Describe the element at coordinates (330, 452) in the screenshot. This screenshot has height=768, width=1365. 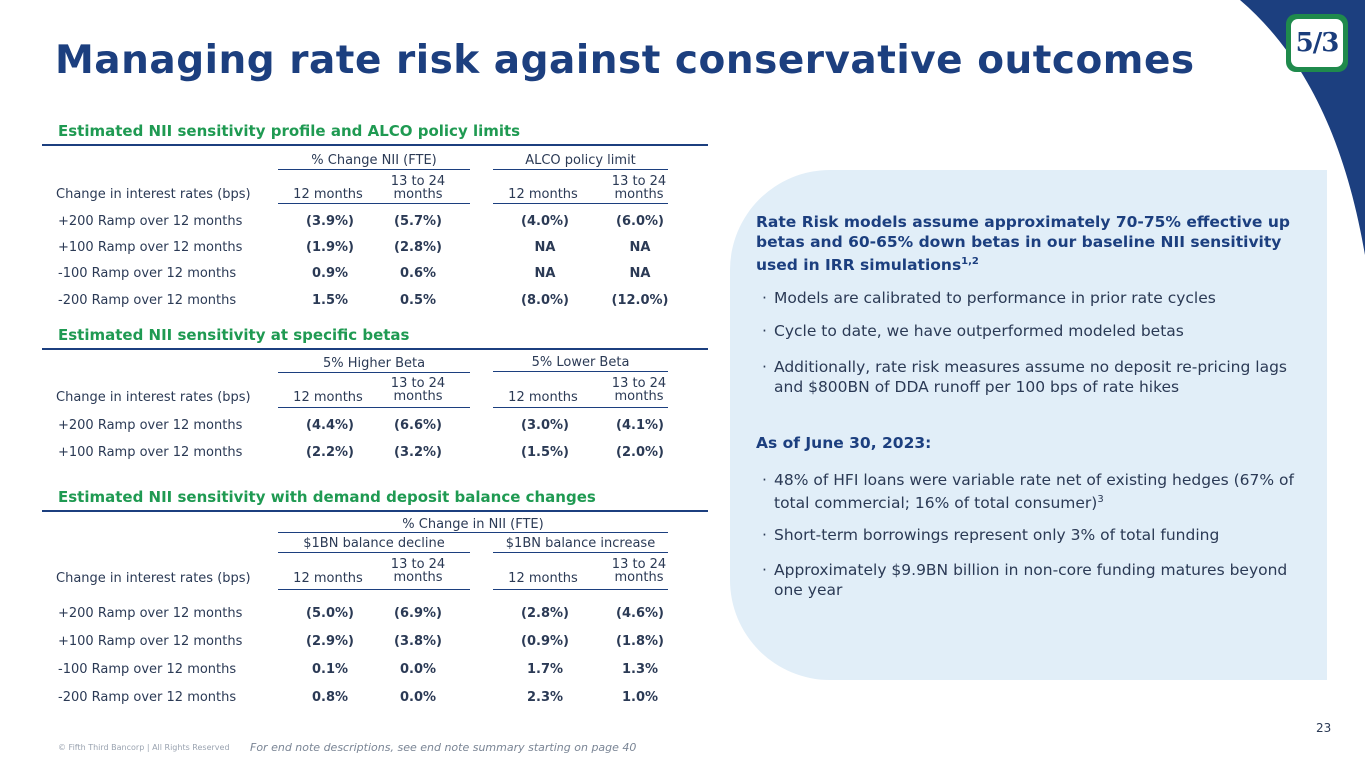
I see `cell-value: (2.2%)` at that location.